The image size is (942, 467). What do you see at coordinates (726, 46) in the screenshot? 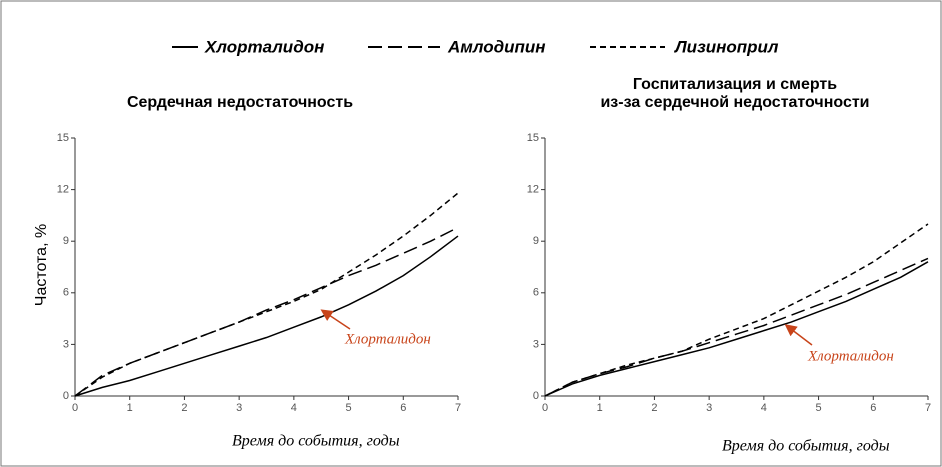
I see `legend-label: Лизиноприл` at bounding box center [726, 46].